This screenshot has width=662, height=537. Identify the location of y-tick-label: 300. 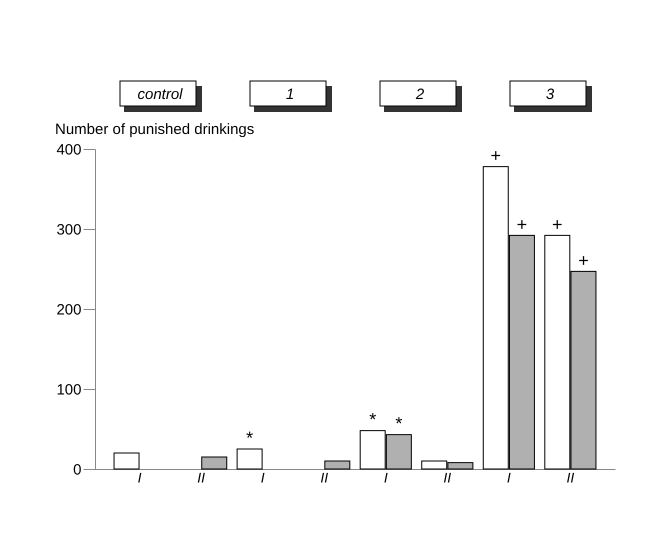
(69, 230).